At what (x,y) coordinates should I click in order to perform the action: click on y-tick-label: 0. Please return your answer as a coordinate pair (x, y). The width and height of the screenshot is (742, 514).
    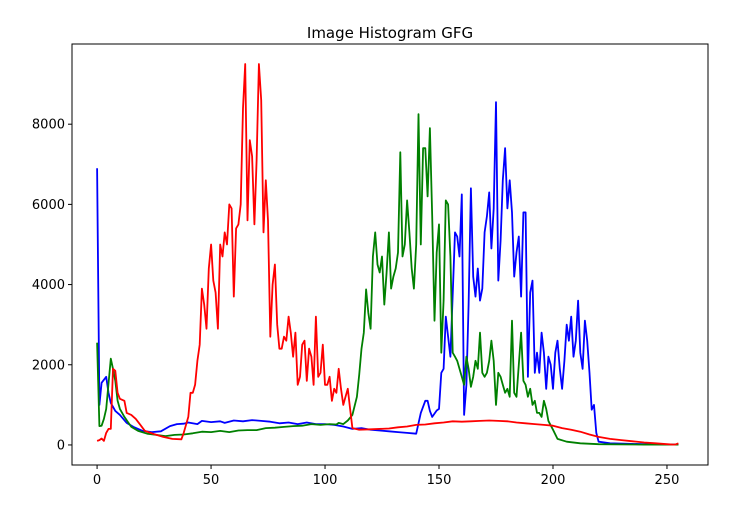
    Looking at the image, I should click on (61, 445).